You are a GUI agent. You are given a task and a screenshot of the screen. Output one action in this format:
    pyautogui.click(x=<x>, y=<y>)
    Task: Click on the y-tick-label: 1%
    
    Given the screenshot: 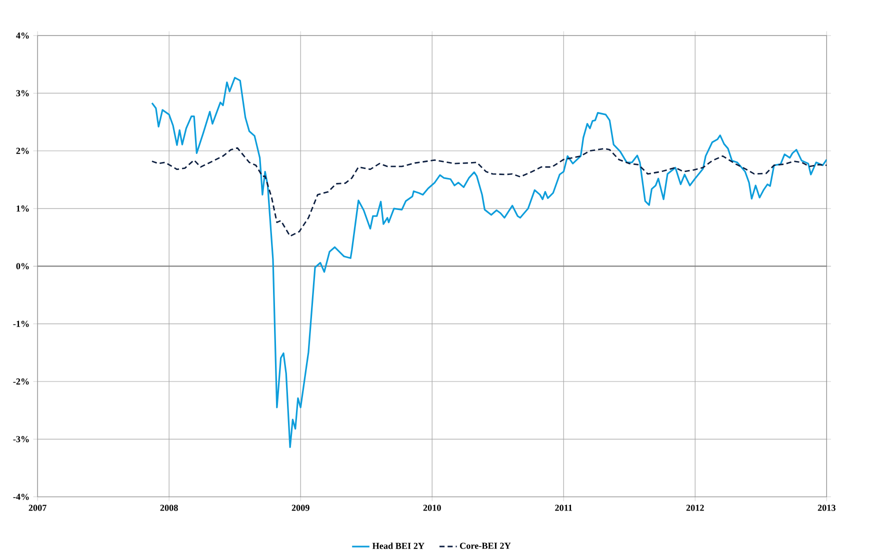 What is the action you would take?
    pyautogui.click(x=22, y=209)
    